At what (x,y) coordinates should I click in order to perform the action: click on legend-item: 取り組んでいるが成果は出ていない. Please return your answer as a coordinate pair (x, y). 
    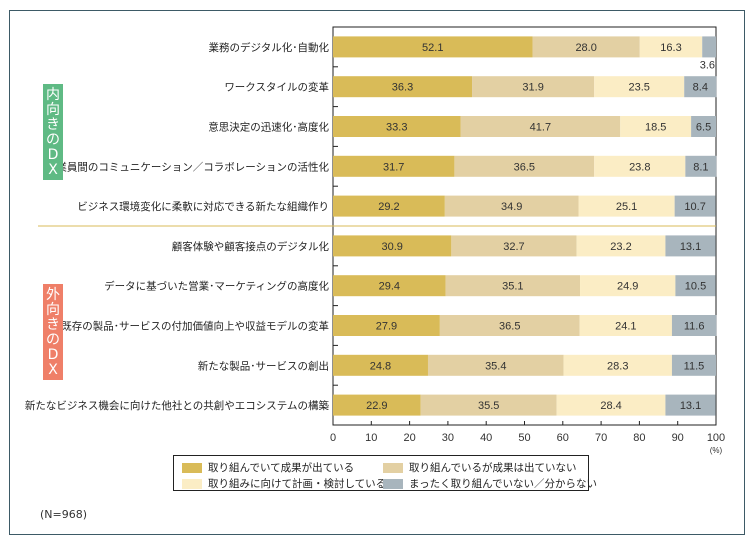
    Looking at the image, I should click on (479, 467).